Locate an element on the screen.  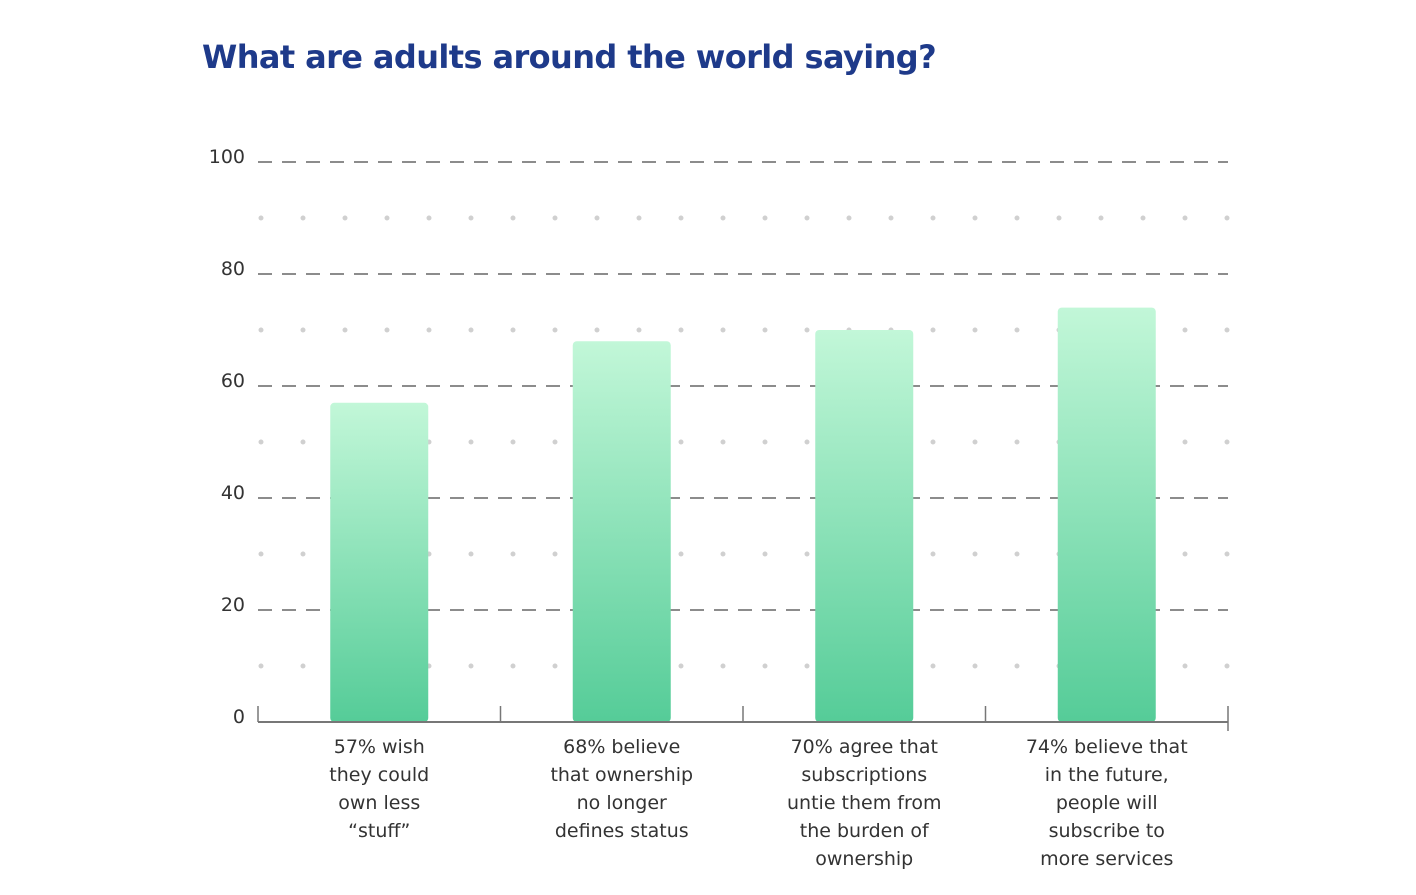
y-tick-label: 40 is located at coordinates (233, 493).